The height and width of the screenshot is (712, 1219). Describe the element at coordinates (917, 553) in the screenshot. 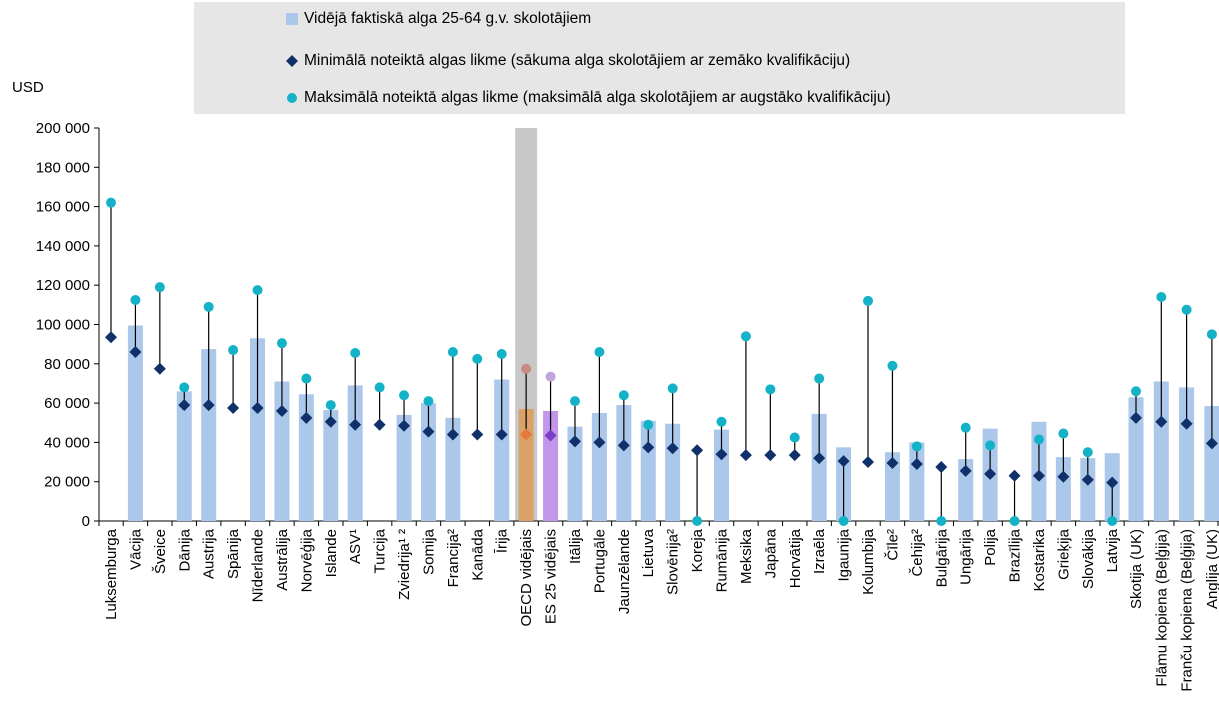

I see `x-tick-label: Čehija²` at that location.